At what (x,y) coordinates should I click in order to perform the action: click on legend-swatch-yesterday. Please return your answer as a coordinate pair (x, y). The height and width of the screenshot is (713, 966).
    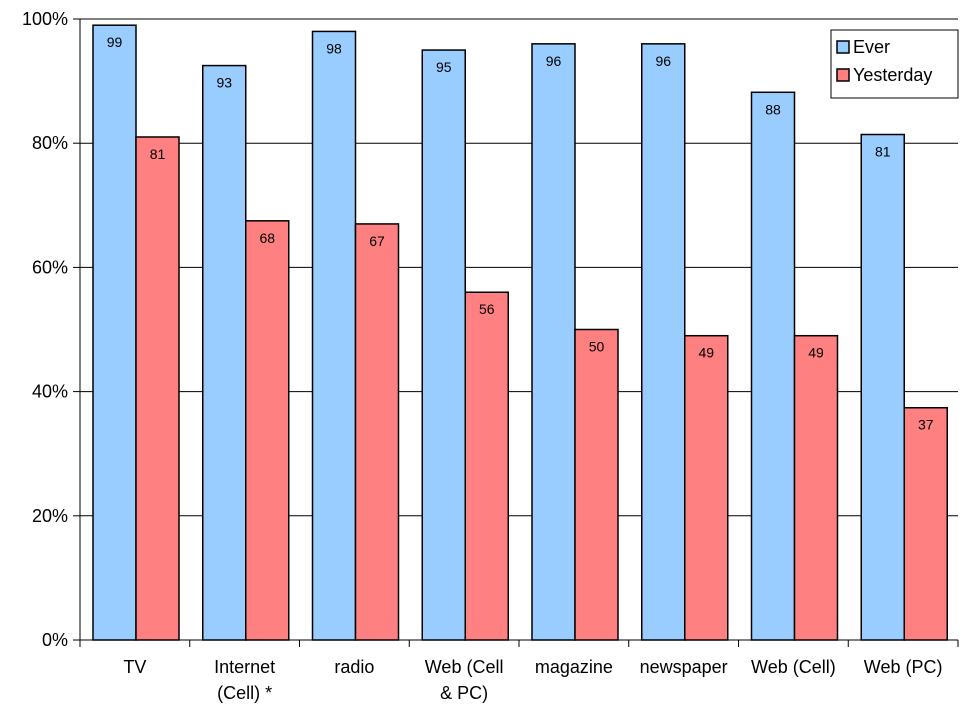
    Looking at the image, I should click on (843, 75).